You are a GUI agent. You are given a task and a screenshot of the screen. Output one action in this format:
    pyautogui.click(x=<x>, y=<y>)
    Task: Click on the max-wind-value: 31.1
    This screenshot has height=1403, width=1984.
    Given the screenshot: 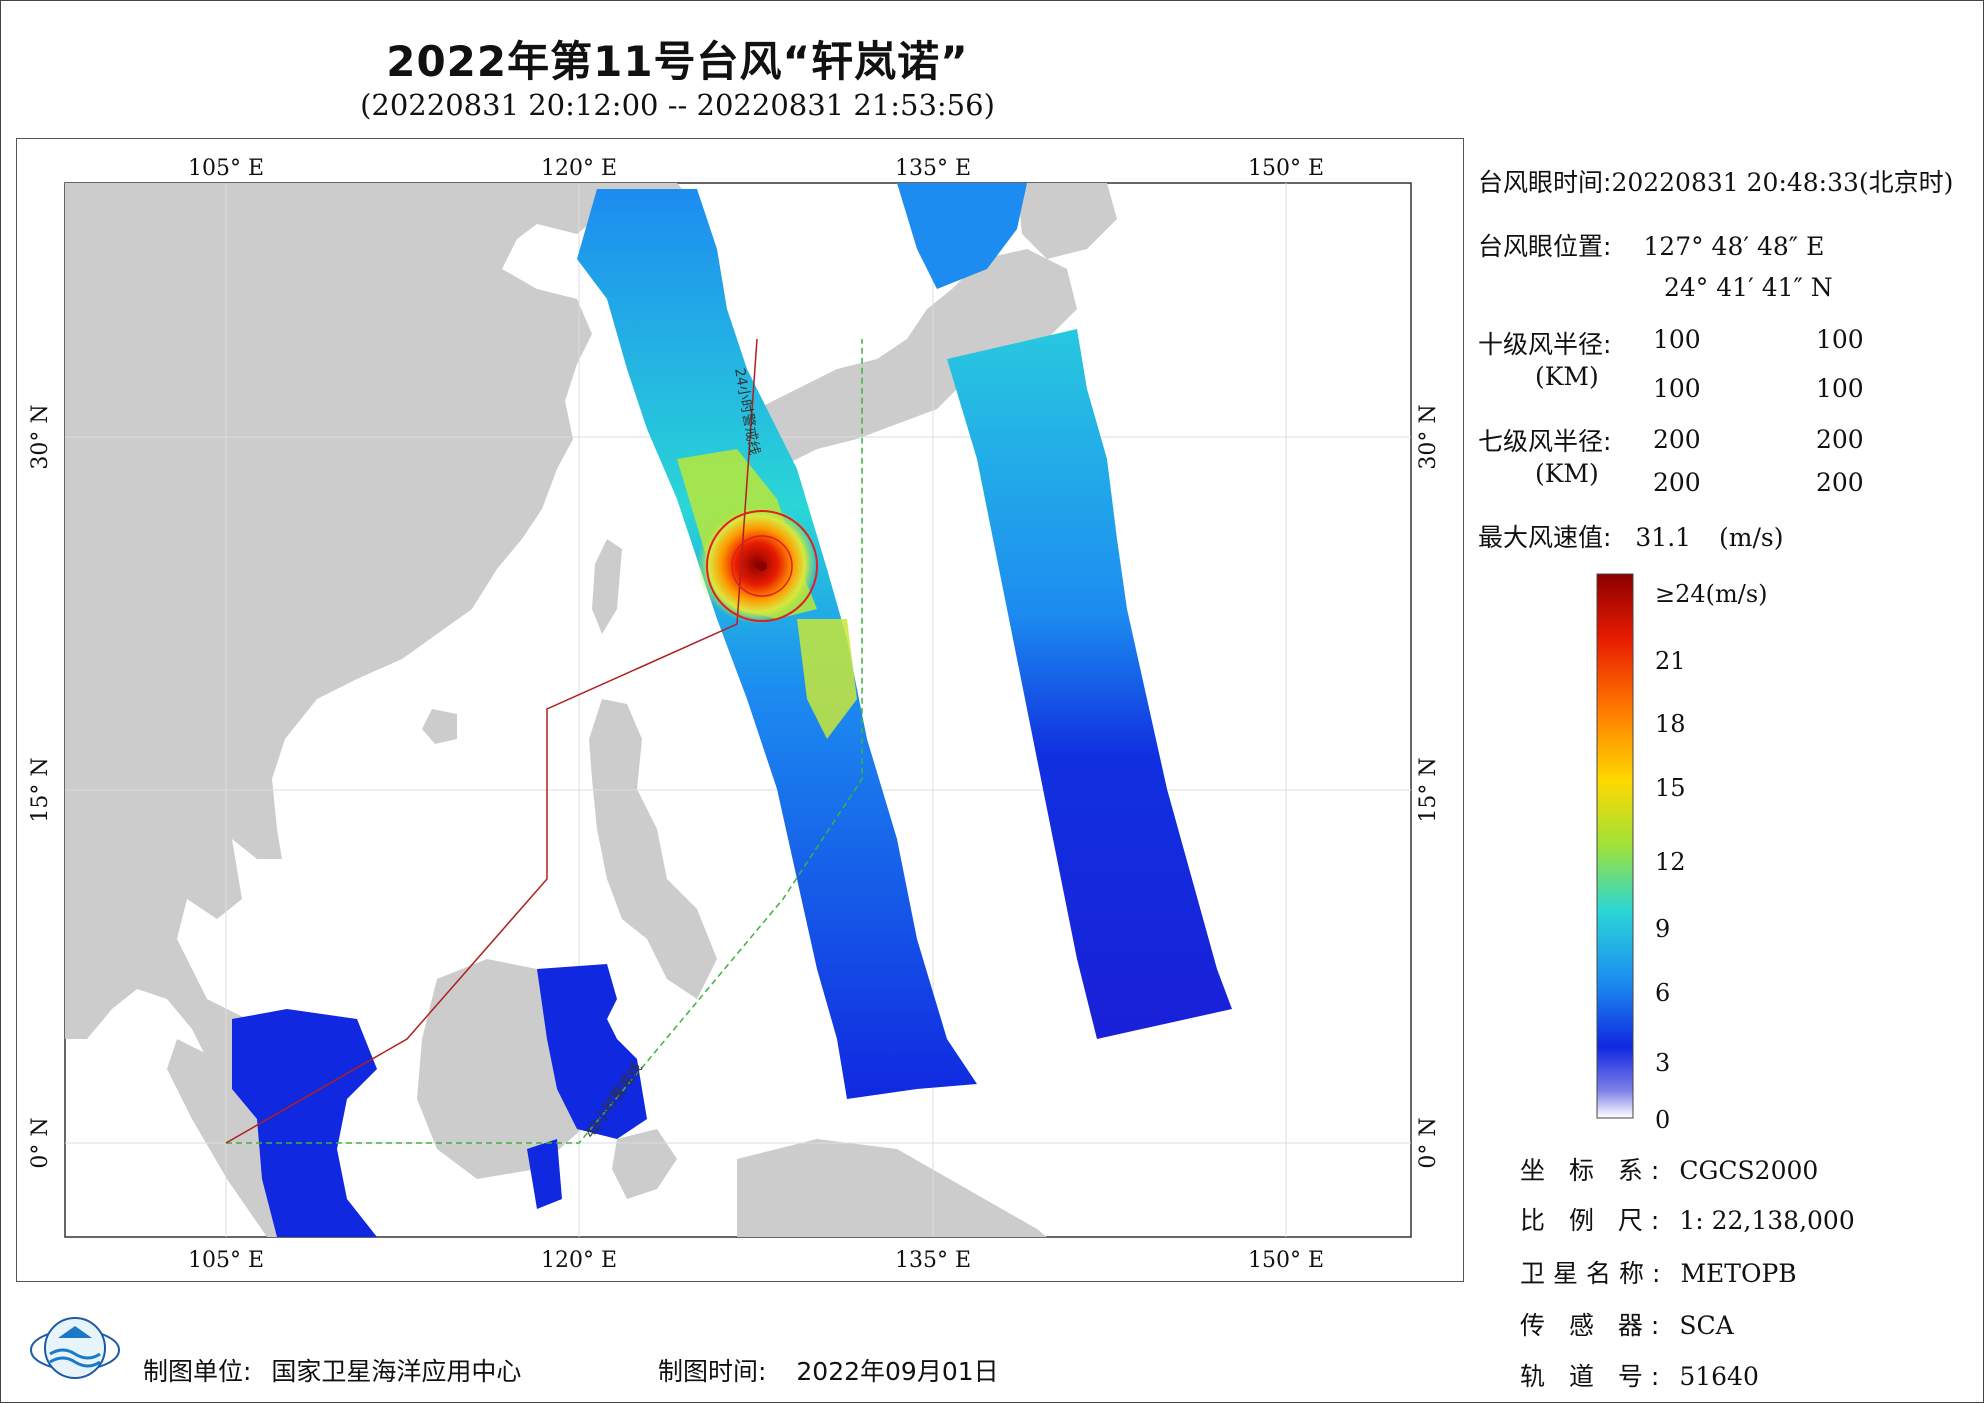 What is the action you would take?
    pyautogui.click(x=1663, y=537)
    